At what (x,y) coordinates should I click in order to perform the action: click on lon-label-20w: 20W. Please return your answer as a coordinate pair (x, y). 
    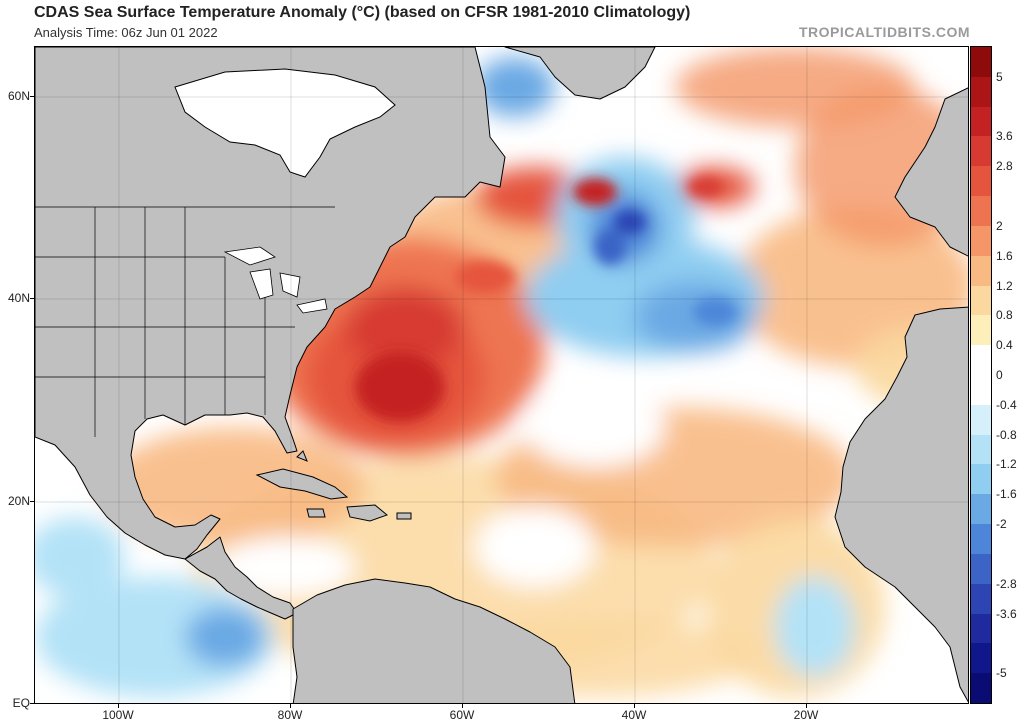
    Looking at the image, I should click on (806, 715).